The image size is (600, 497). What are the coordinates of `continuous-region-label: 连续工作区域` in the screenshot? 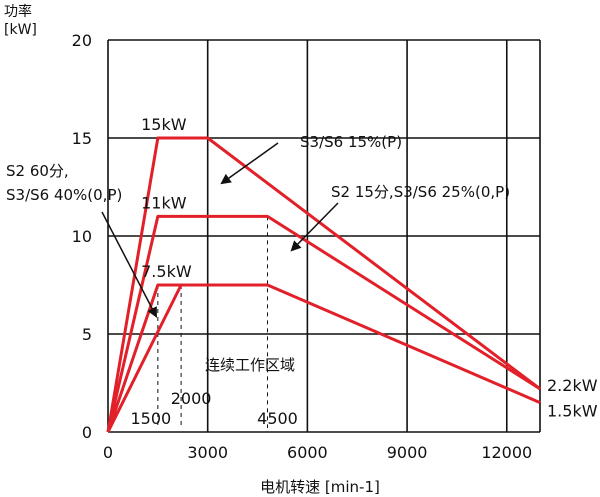 It's located at (250, 365).